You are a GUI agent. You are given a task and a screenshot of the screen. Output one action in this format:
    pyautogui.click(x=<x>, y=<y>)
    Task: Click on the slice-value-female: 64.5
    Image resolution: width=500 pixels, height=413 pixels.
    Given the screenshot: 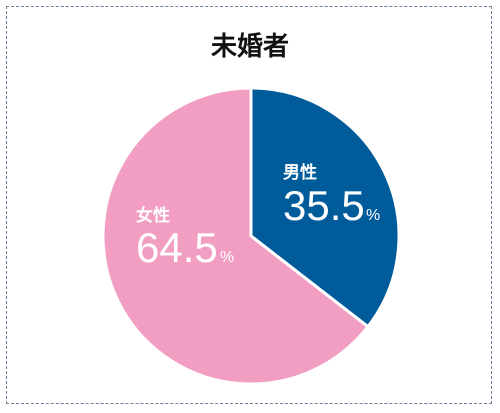 What is the action you would take?
    pyautogui.click(x=177, y=247)
    